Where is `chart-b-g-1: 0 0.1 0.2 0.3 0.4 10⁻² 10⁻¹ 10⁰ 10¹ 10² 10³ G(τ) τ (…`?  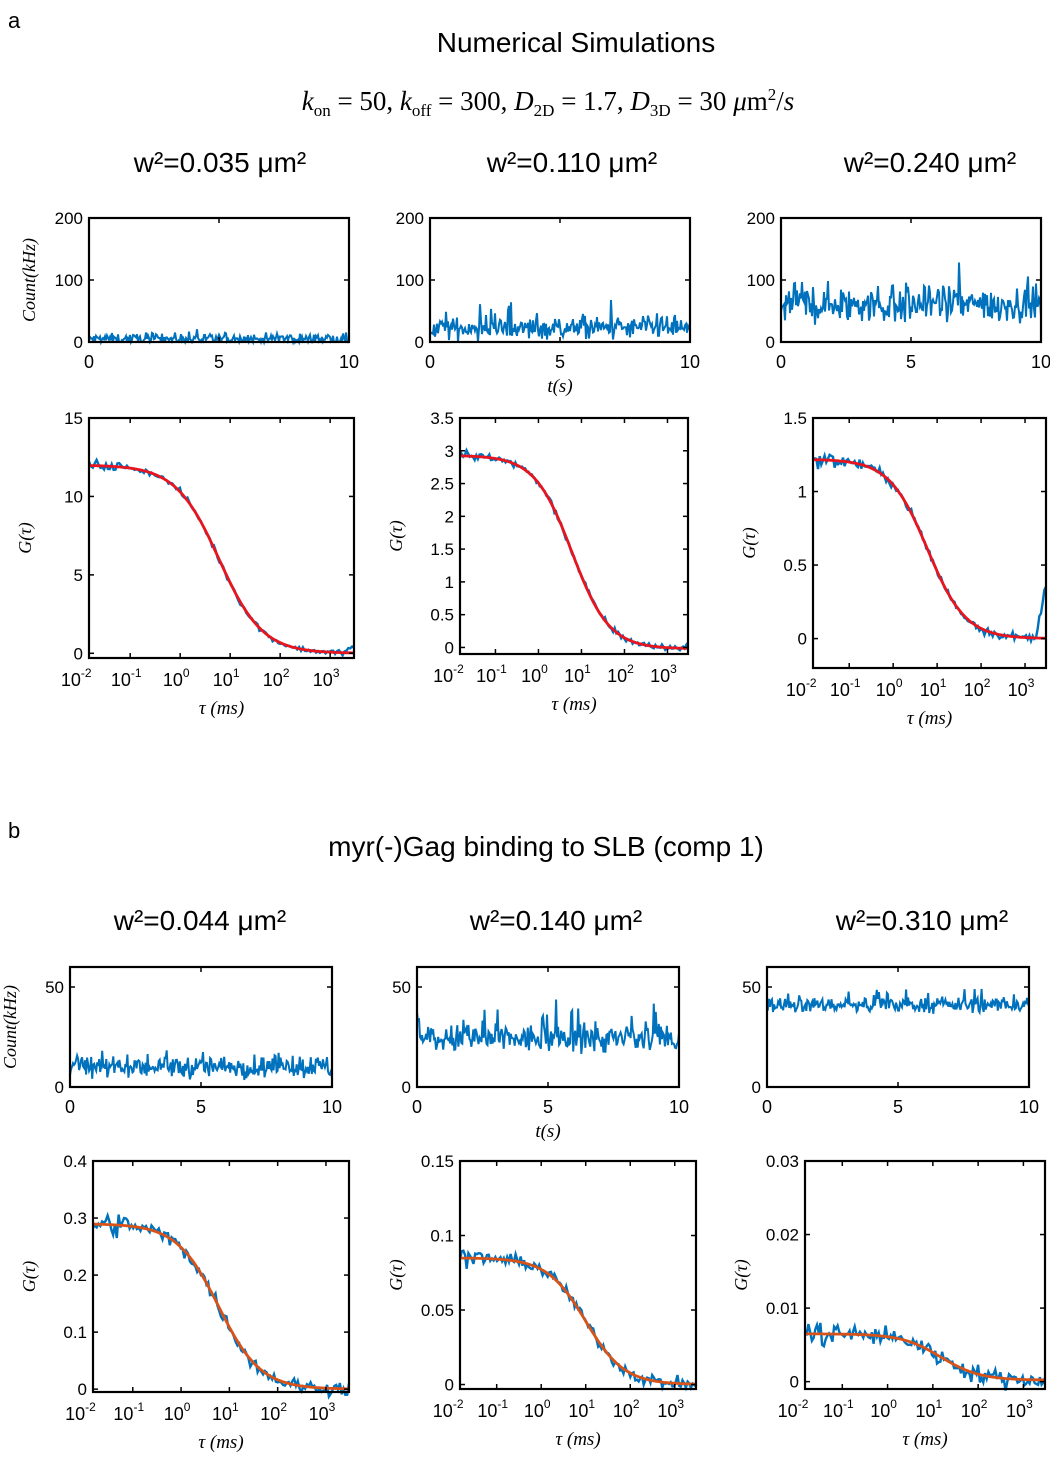
chart-b-g-1: 0 0.1 0.2 0.3 0.4 10⁻² 10⁻¹ 10⁰ 10¹ 10² 10³ G(τ) τ (… is located at coordinates (185, 1302).